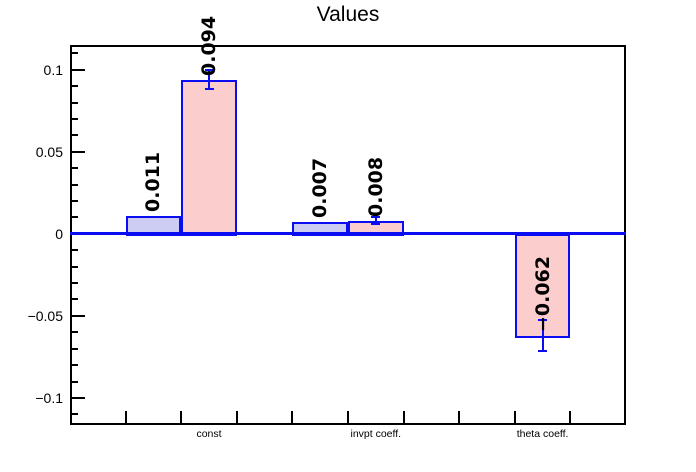 Image resolution: width=696 pixels, height=472 pixels. I want to click on x-axis-label: const, so click(209, 434).